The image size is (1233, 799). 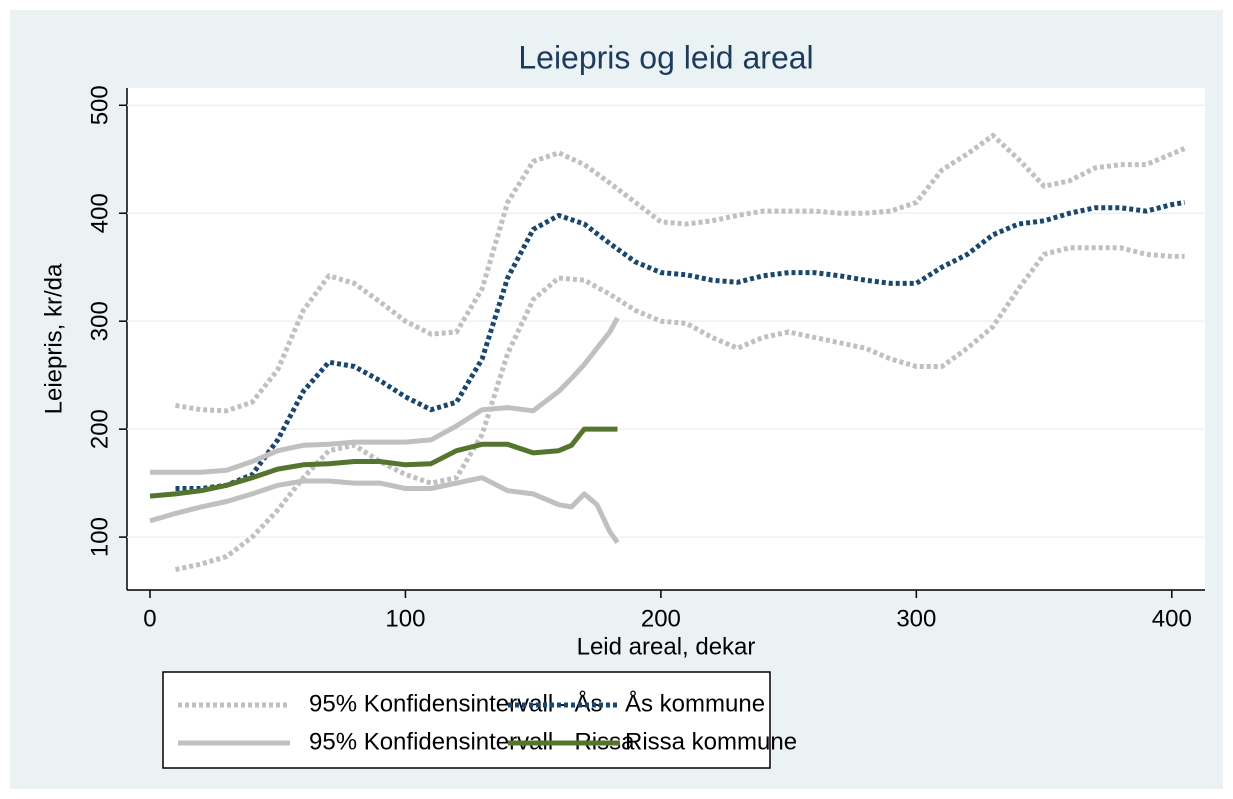 I want to click on ci-upper-line, so click(x=385, y=395).